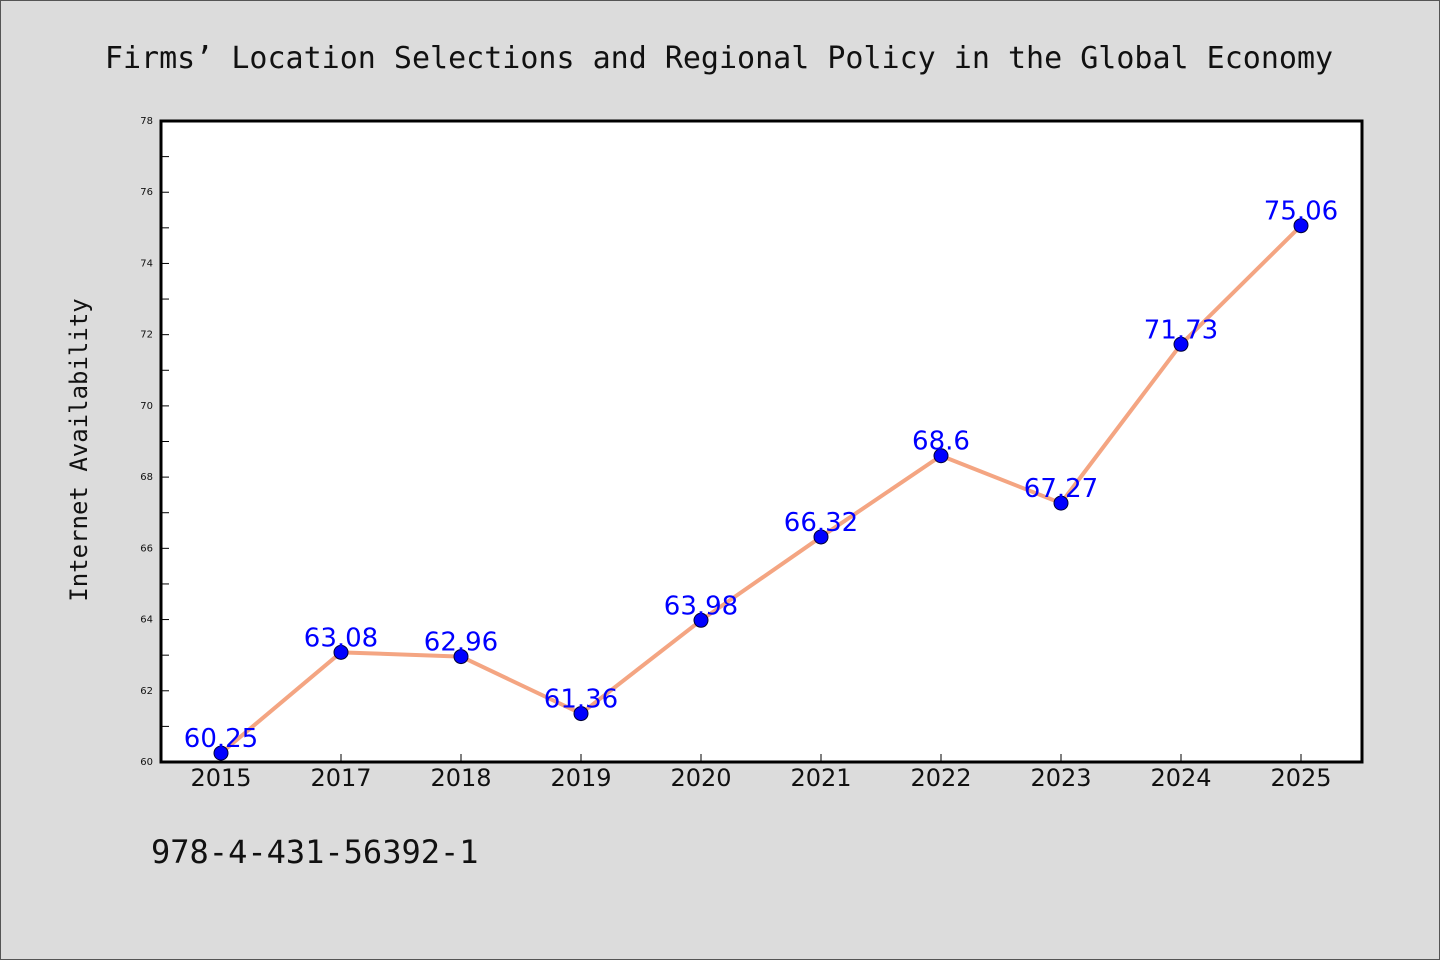 Image resolution: width=1440 pixels, height=960 pixels. Describe the element at coordinates (701, 606) in the screenshot. I see `data-label-2020: 63.98` at that location.